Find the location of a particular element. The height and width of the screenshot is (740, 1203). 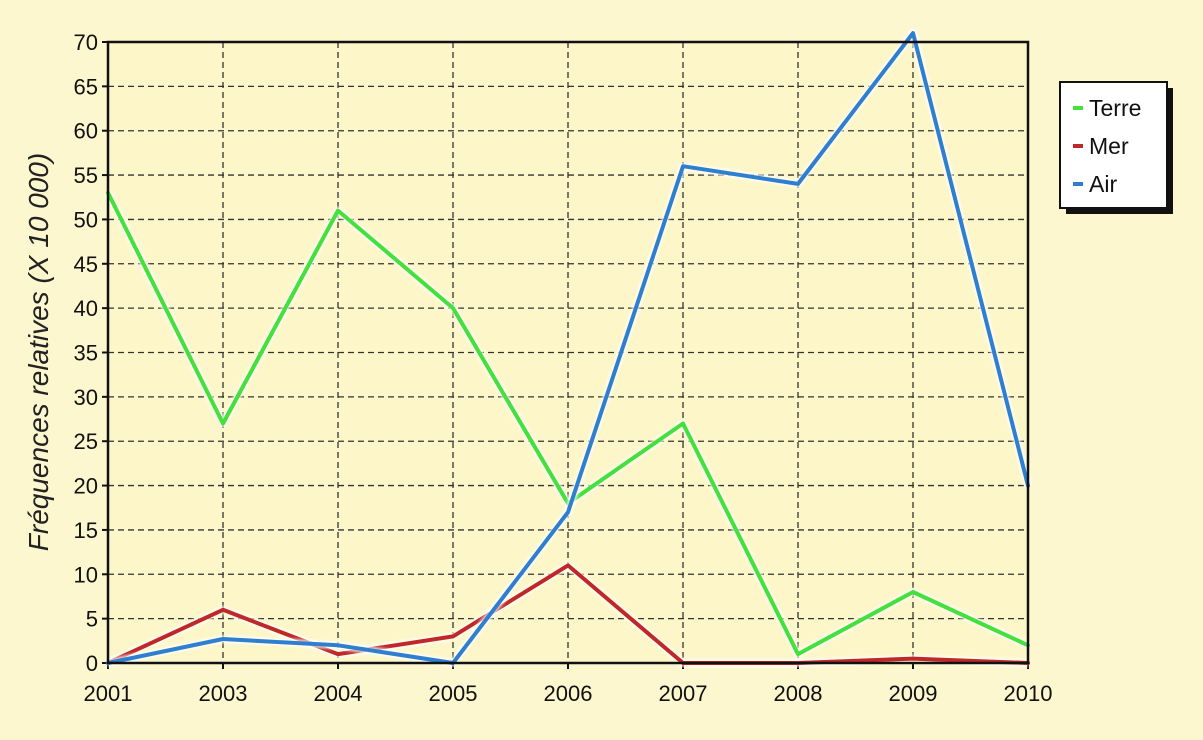

y-tick-label: 70 is located at coordinates (86, 42).